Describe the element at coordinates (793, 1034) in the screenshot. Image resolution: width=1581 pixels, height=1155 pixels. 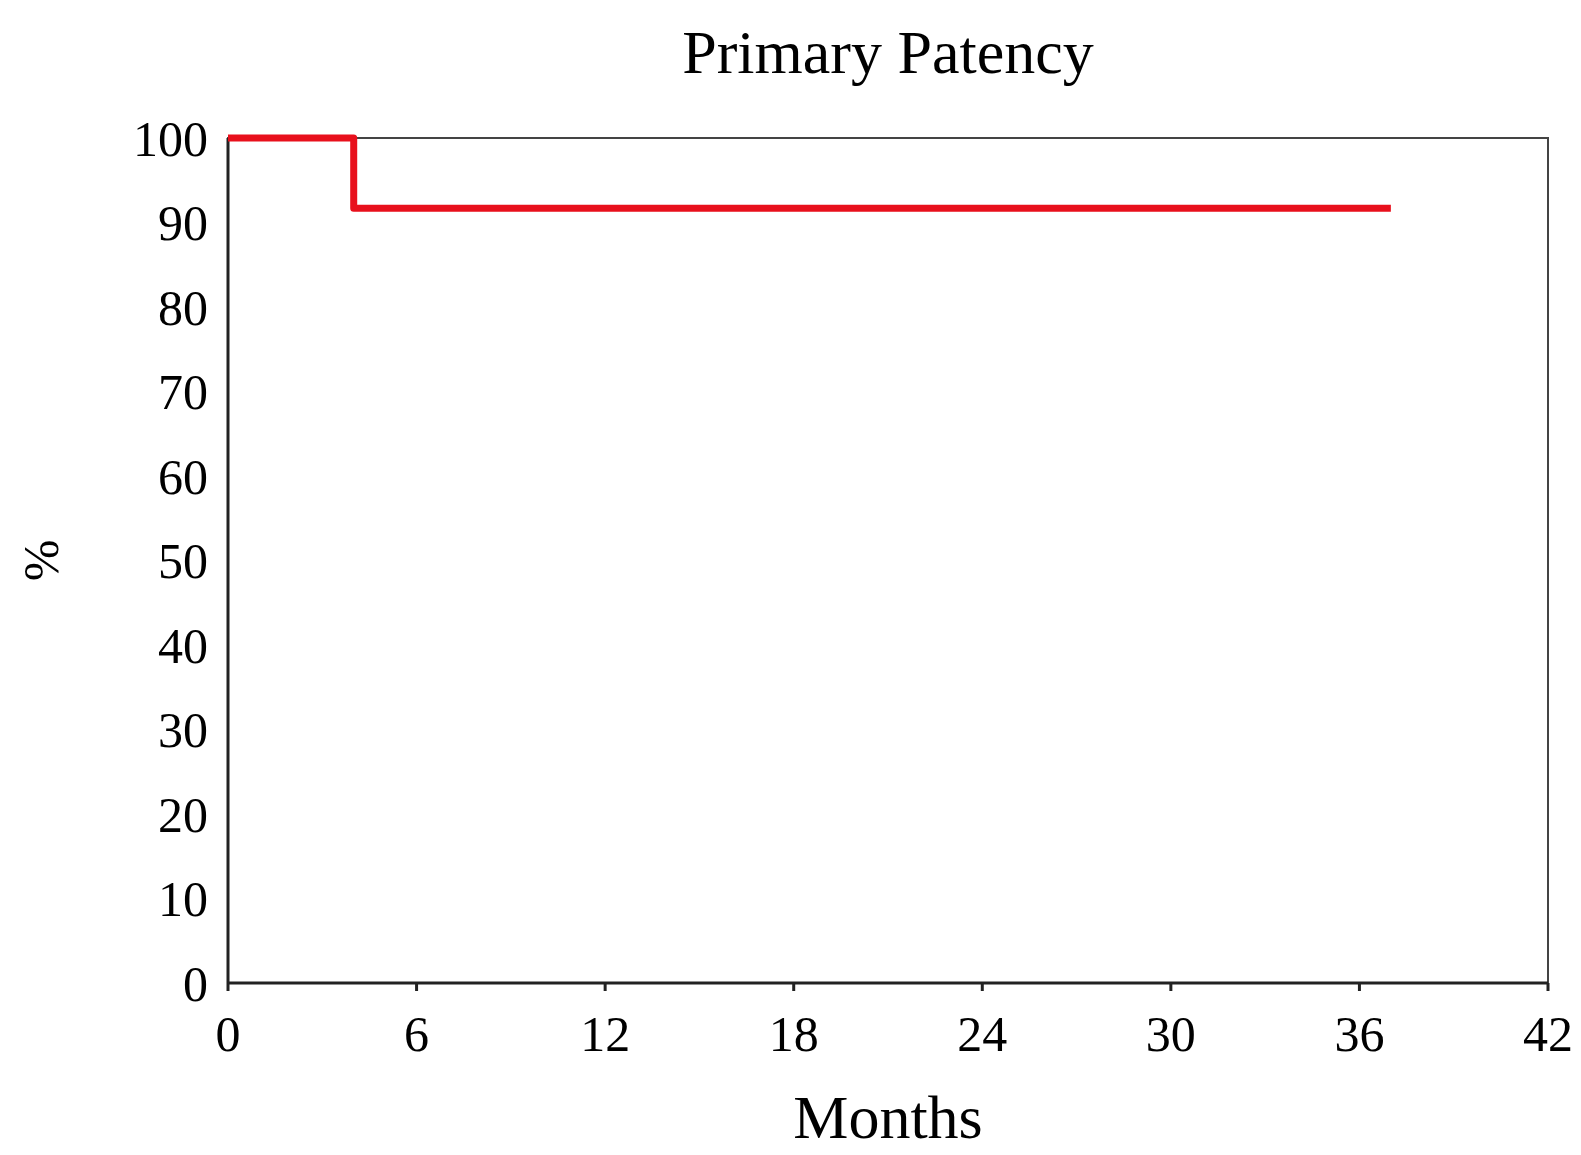
I see `x-tick-label: 18` at that location.